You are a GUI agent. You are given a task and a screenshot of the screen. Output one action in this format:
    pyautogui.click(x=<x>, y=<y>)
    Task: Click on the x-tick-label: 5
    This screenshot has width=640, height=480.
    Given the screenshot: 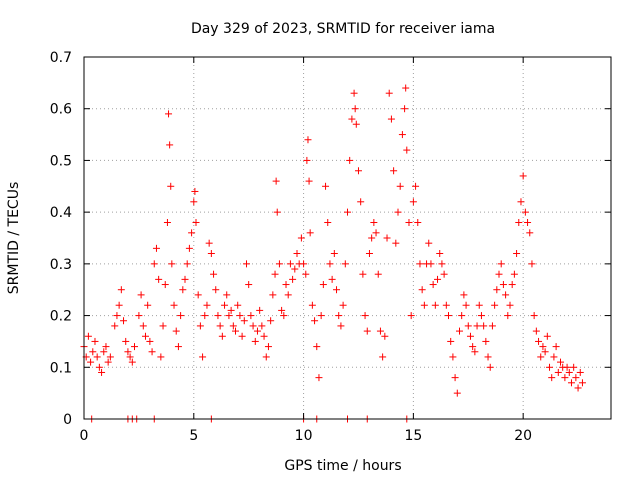 What is the action you would take?
    pyautogui.click(x=193, y=436)
    